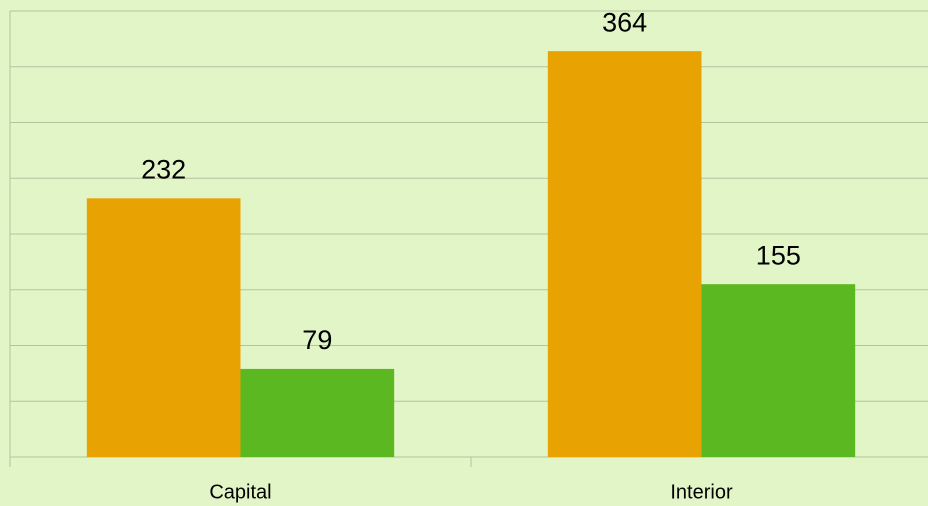 This screenshot has width=928, height=506. What do you see at coordinates (624, 22) in the screenshot?
I see `value-label: 364` at bounding box center [624, 22].